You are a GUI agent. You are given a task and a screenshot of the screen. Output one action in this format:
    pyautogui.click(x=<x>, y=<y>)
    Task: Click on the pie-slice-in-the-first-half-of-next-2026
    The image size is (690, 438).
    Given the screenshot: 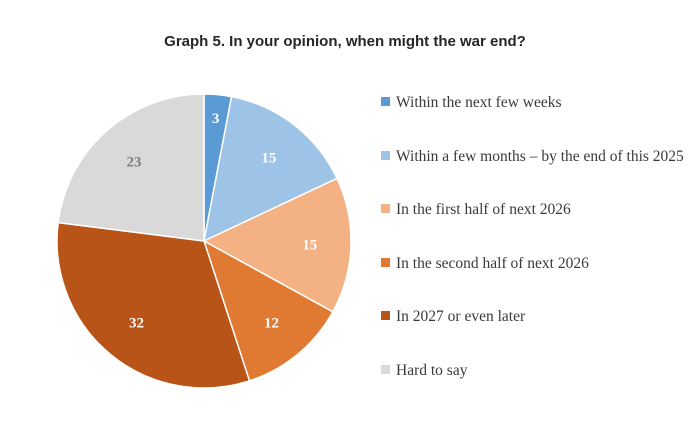 What is the action you would take?
    pyautogui.click(x=277, y=245)
    